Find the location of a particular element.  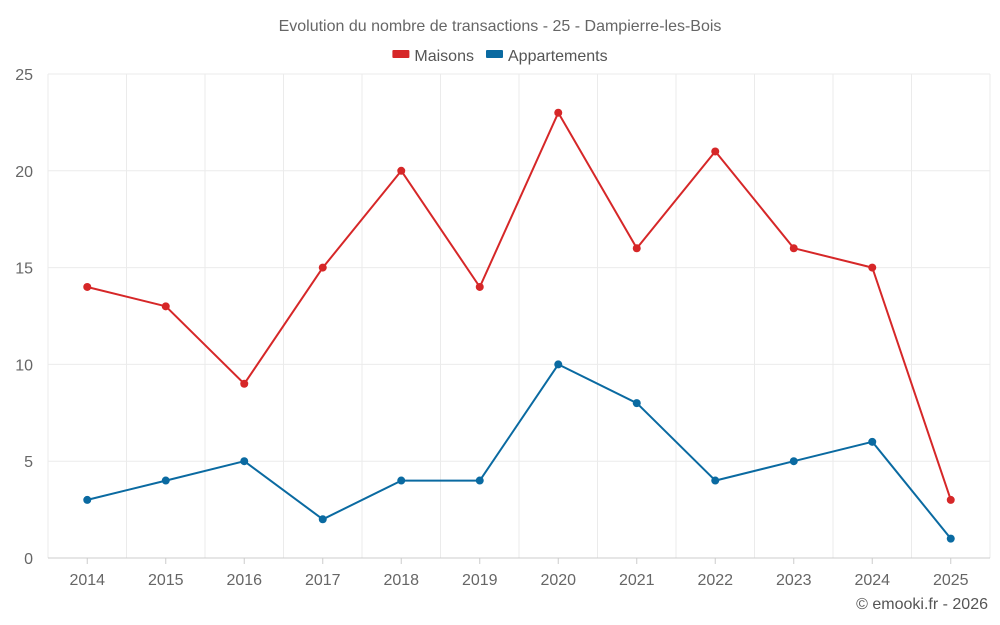

x-tick-label: 2015 is located at coordinates (166, 580).